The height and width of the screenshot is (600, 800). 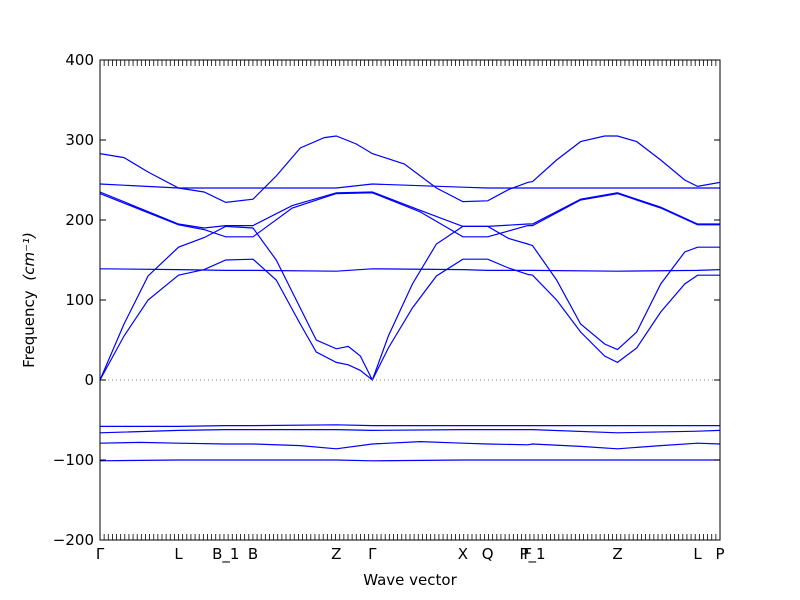 What do you see at coordinates (719, 554) in the screenshot?
I see `x-tick-label: P` at bounding box center [719, 554].